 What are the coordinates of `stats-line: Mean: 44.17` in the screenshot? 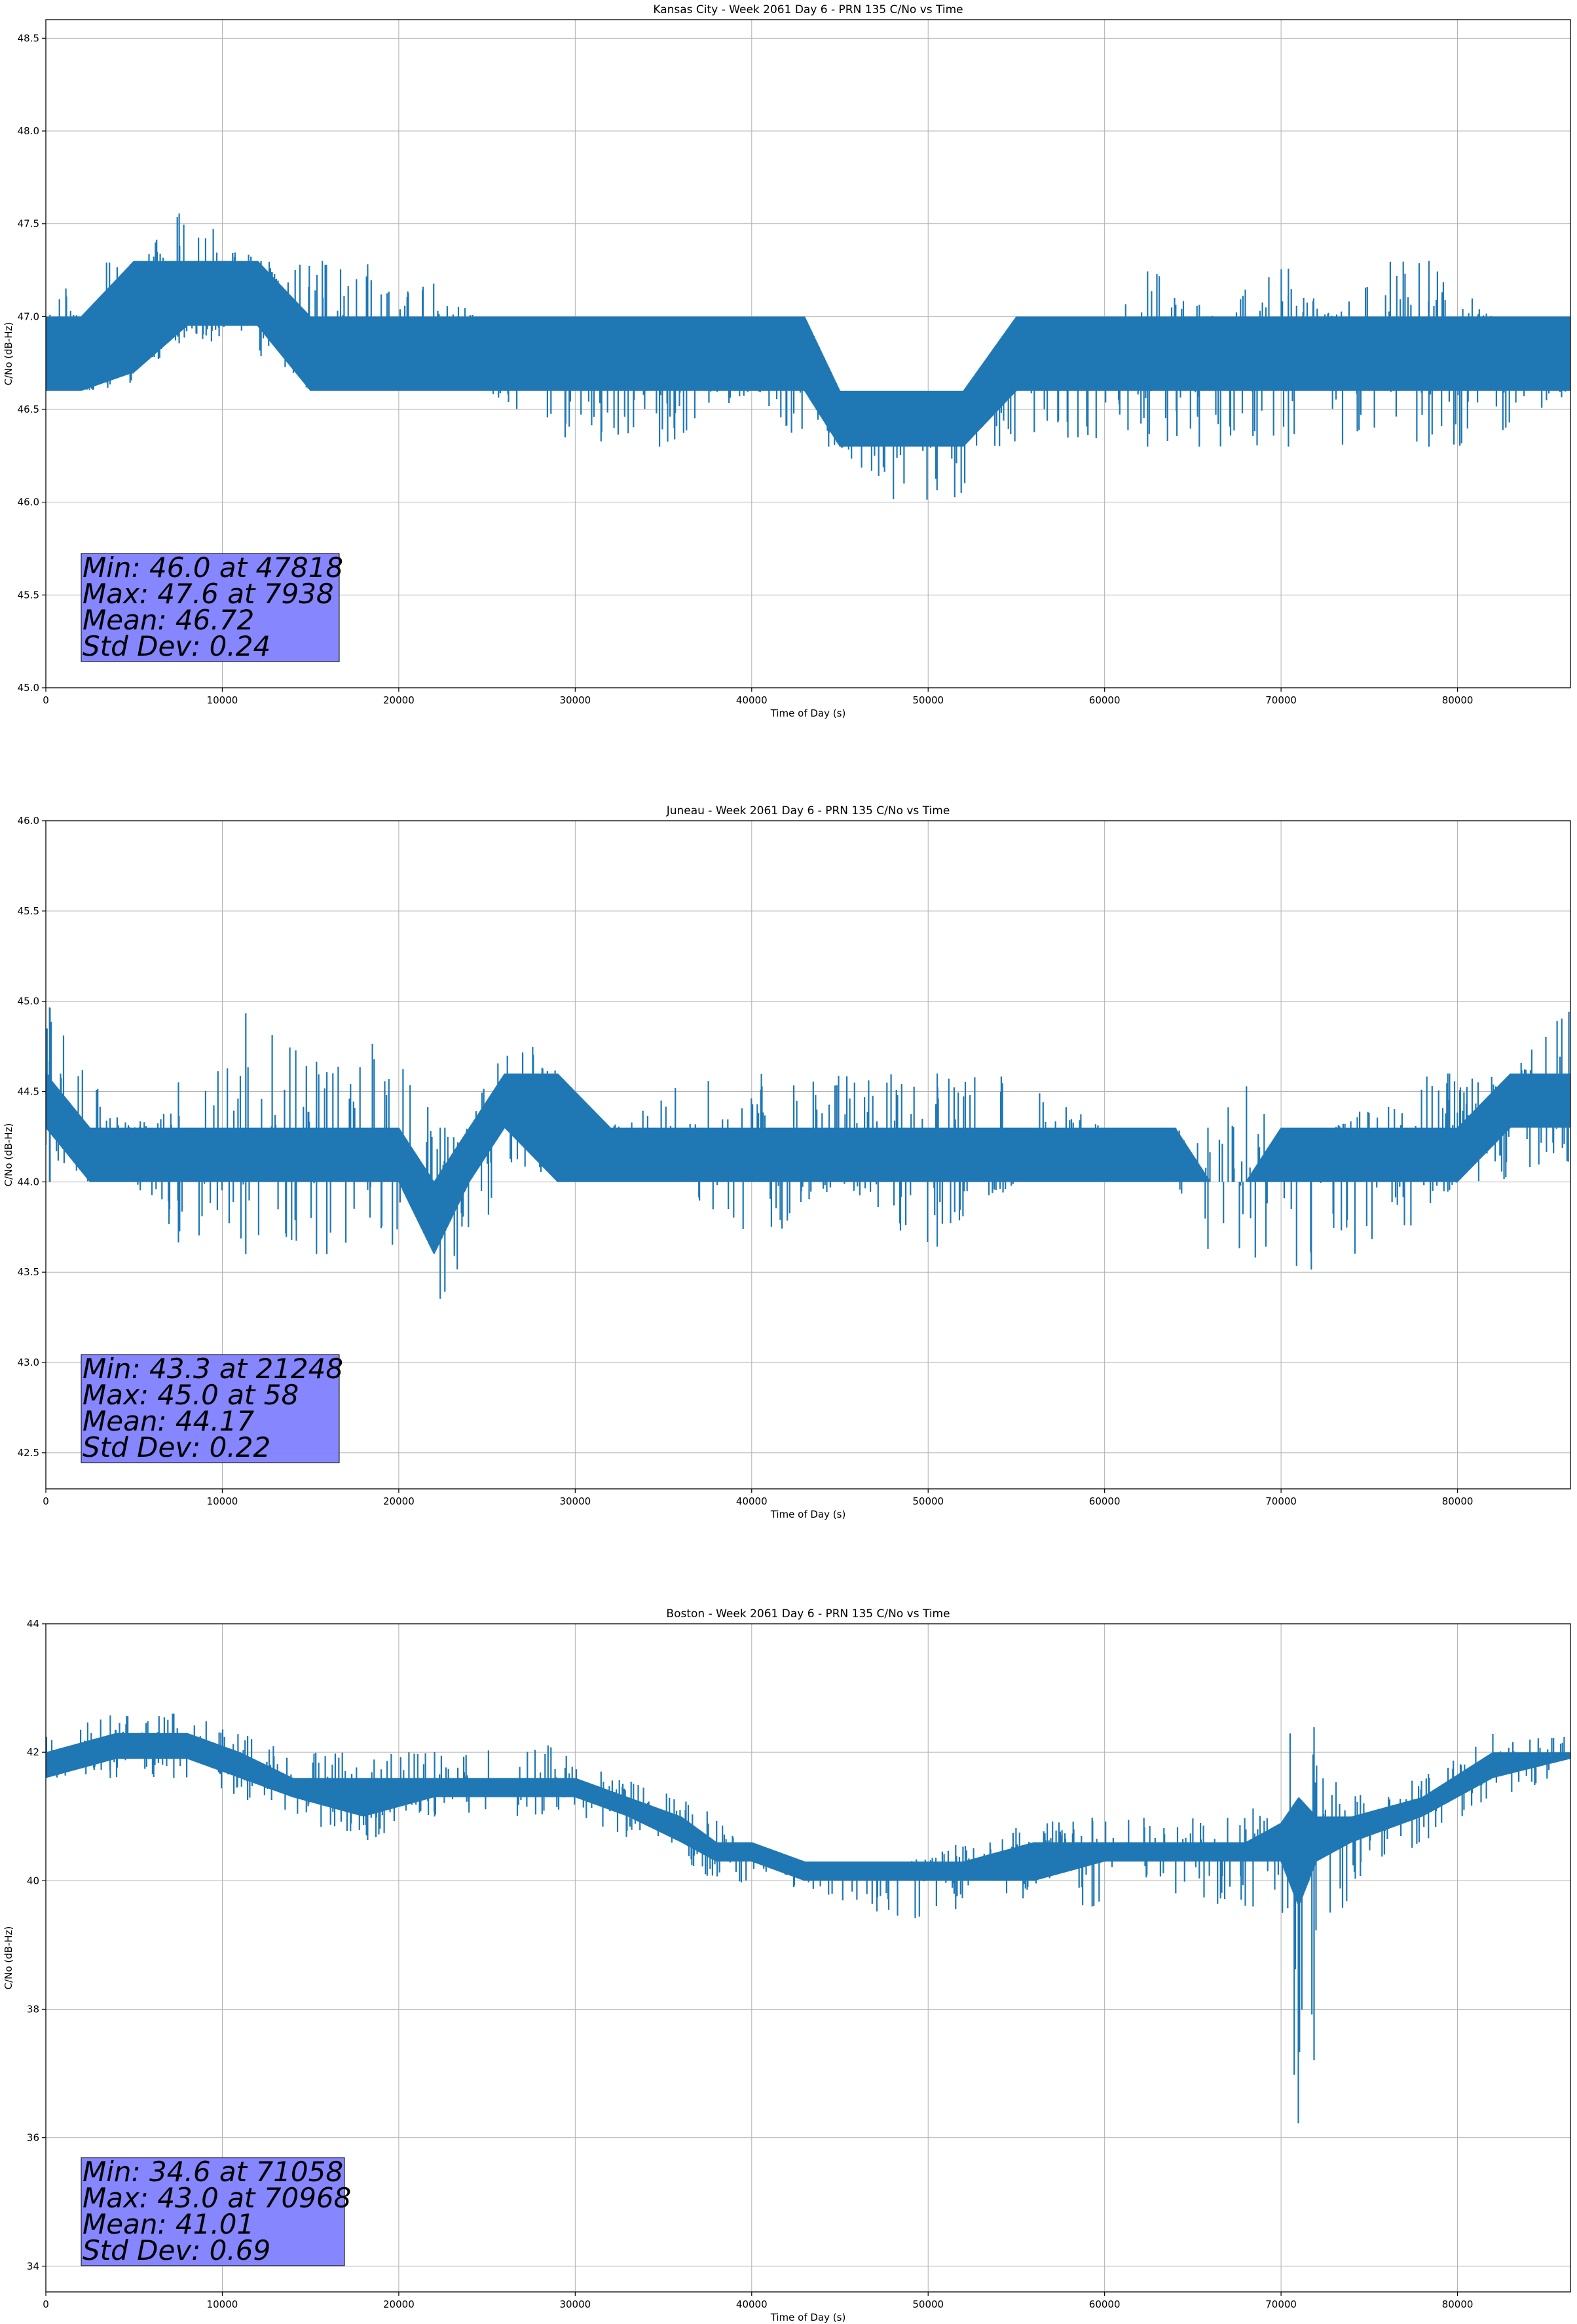 It's located at (168, 1421).